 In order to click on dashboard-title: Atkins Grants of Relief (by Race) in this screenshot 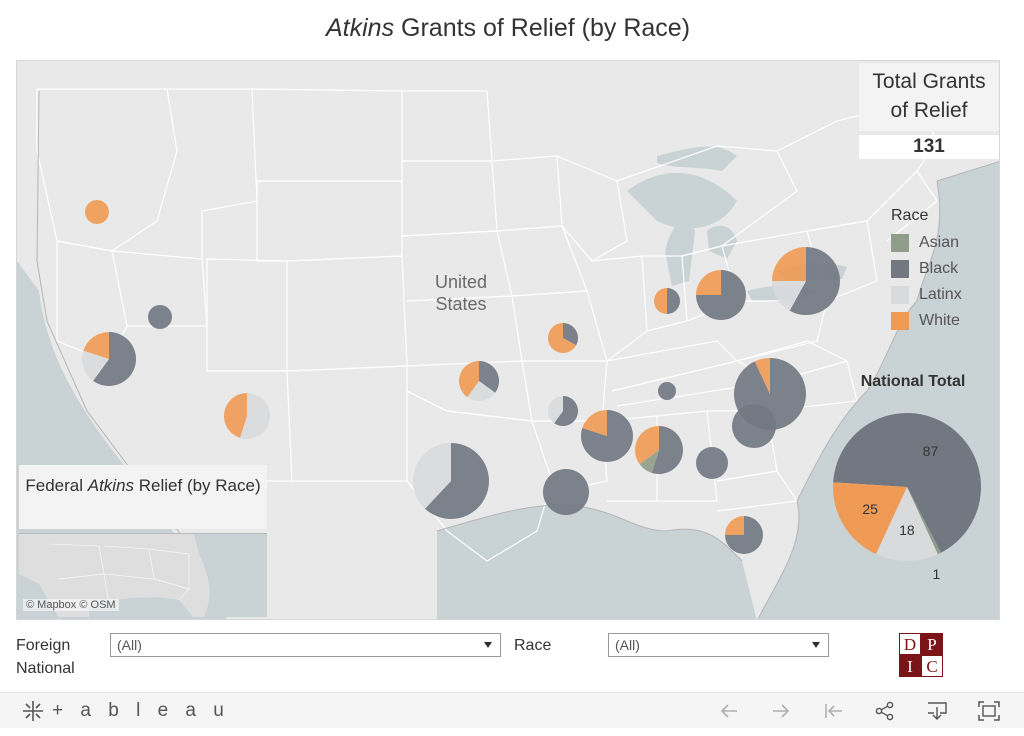, I will do `click(508, 28)`.